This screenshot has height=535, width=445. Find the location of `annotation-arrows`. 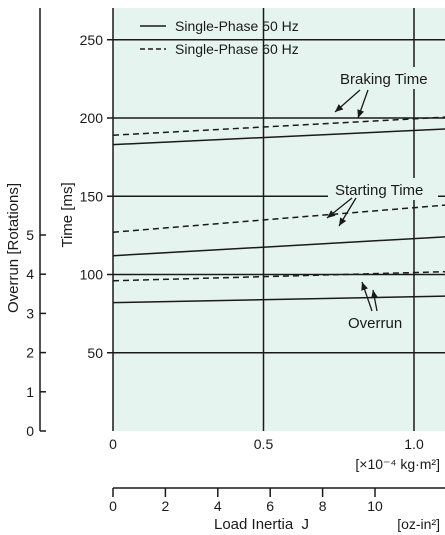

annotation-arrows is located at coordinates (352, 200).